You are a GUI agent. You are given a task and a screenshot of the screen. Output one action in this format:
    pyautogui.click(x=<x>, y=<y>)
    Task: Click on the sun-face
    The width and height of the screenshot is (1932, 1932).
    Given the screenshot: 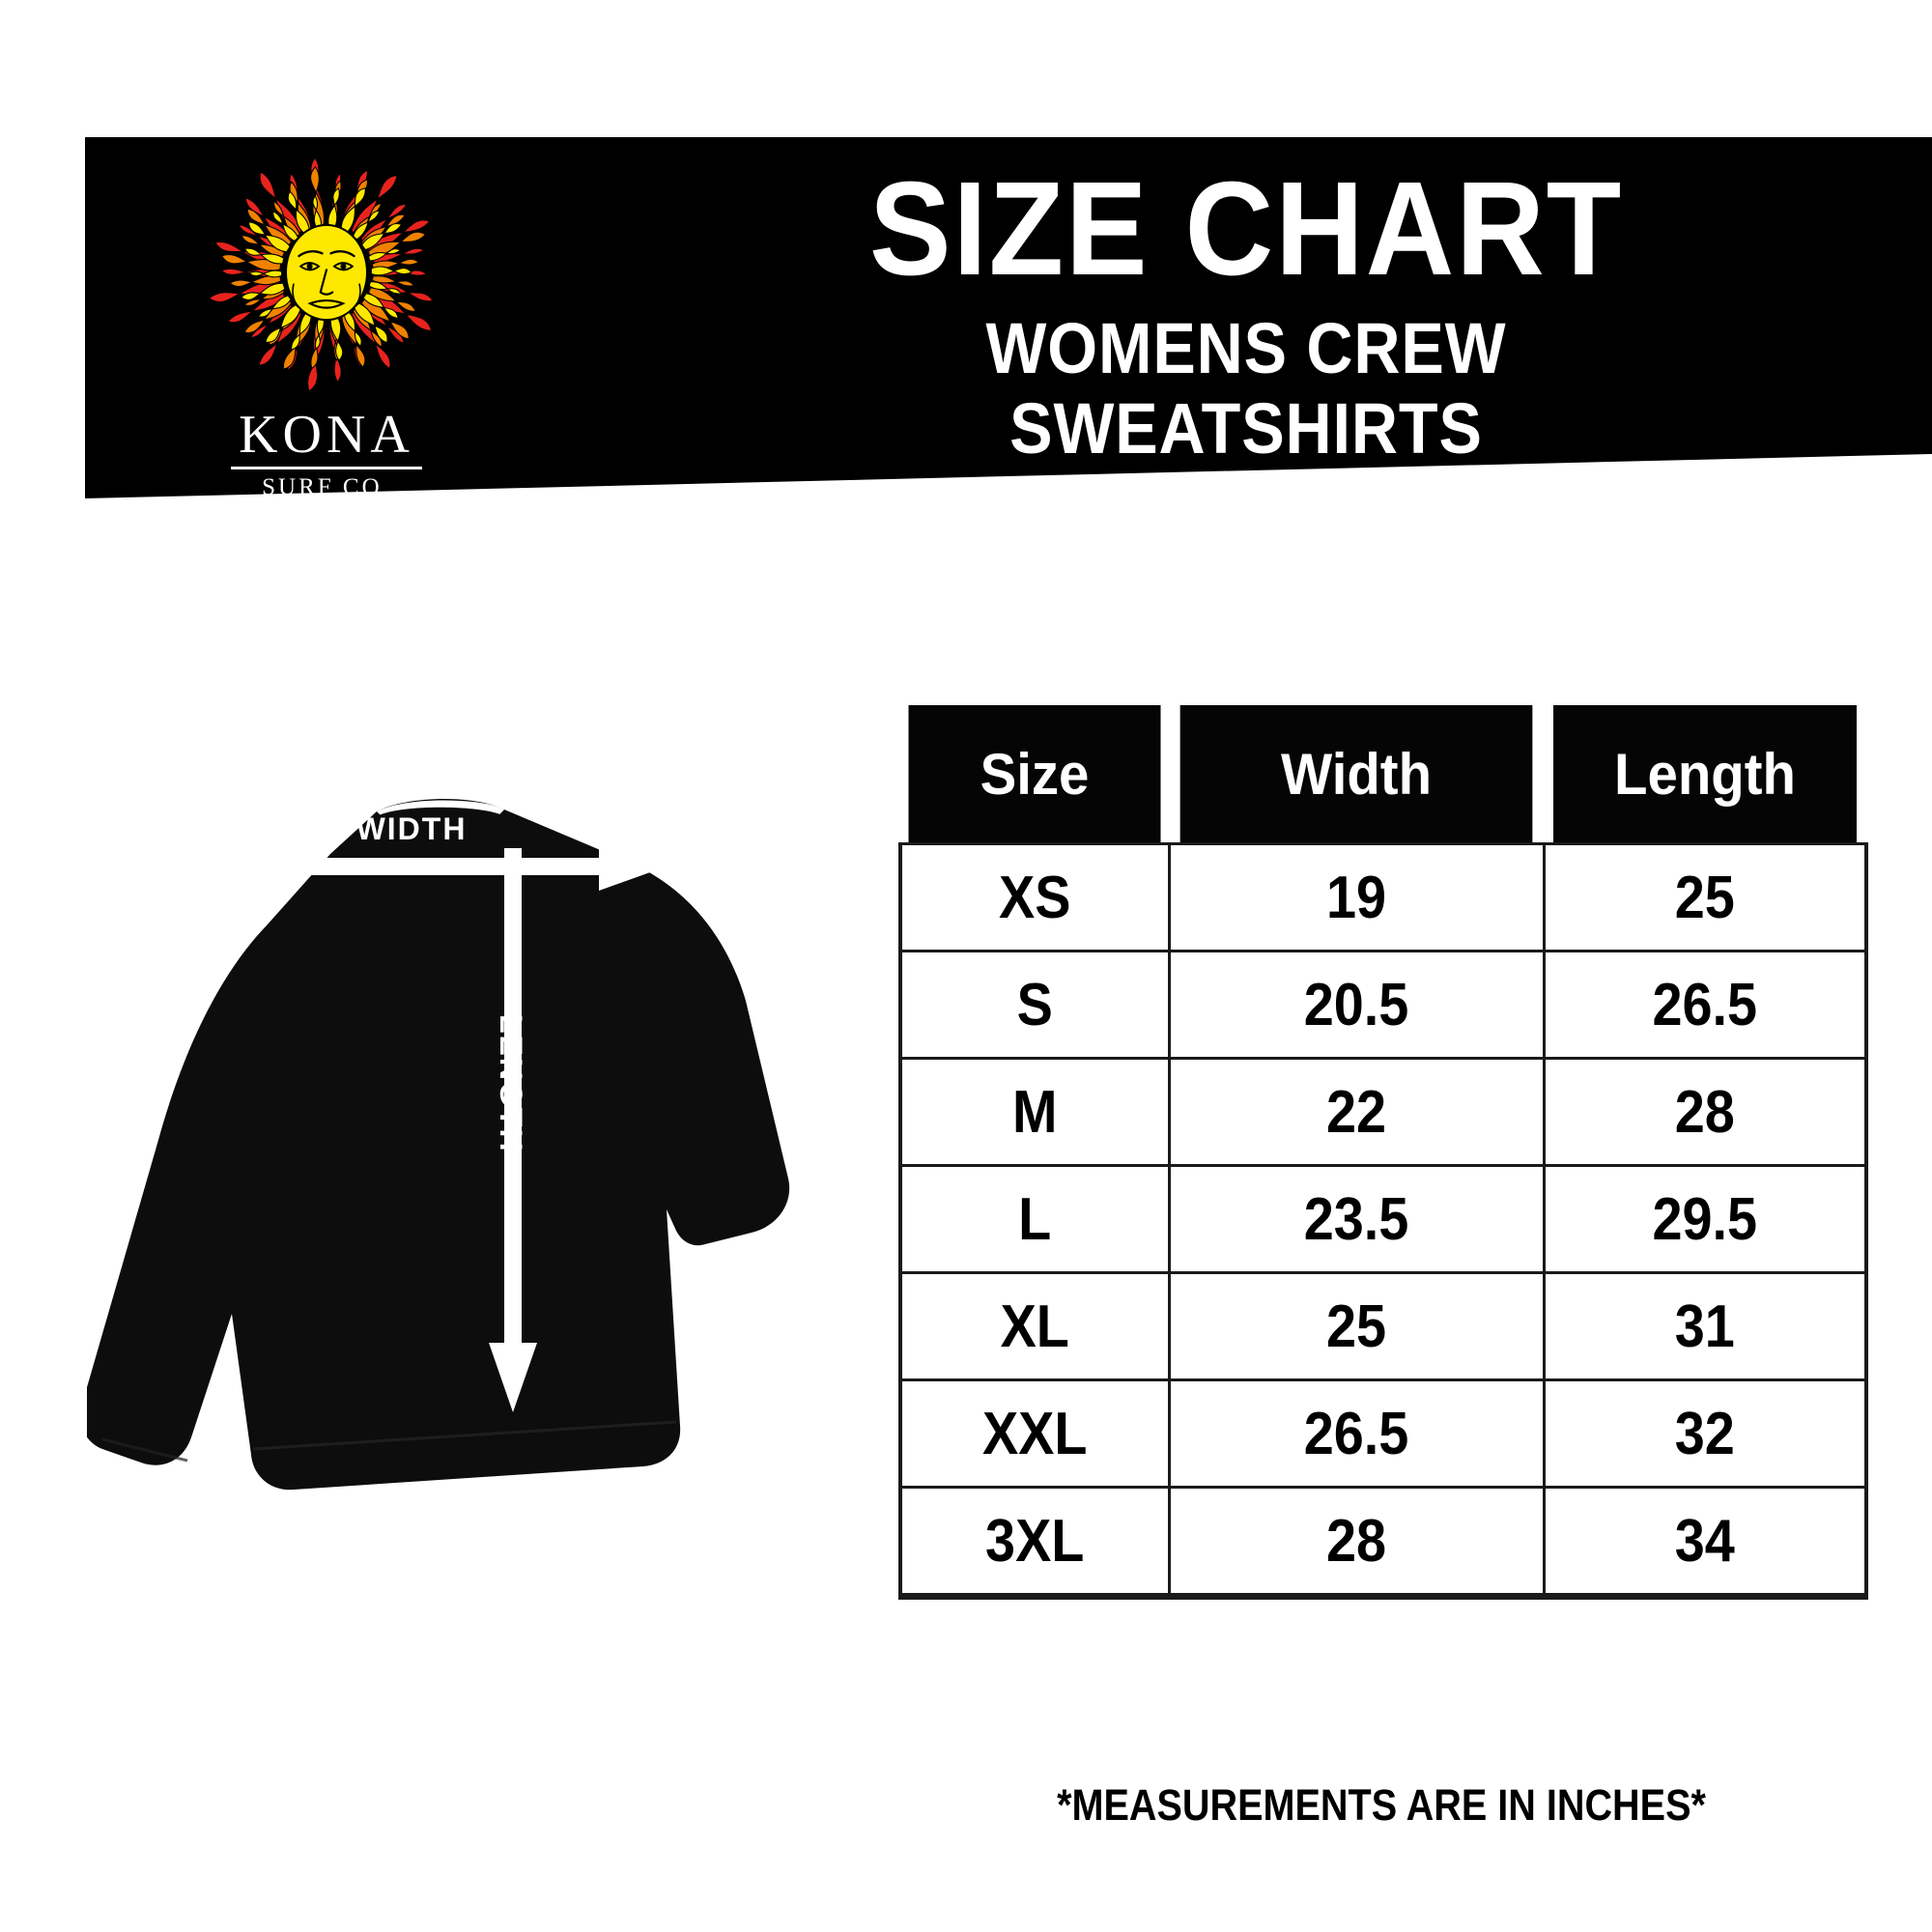 What is the action you would take?
    pyautogui.click(x=326, y=272)
    